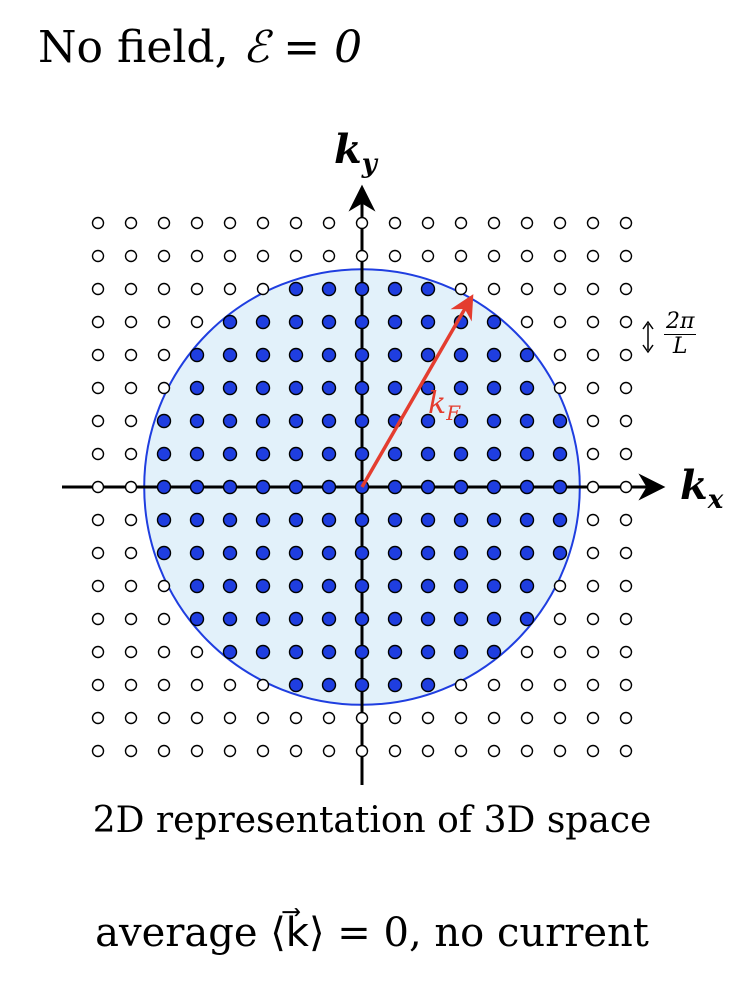 The width and height of the screenshot is (744, 988). What do you see at coordinates (417, 391) in the screenshot?
I see `kf-arrow` at bounding box center [417, 391].